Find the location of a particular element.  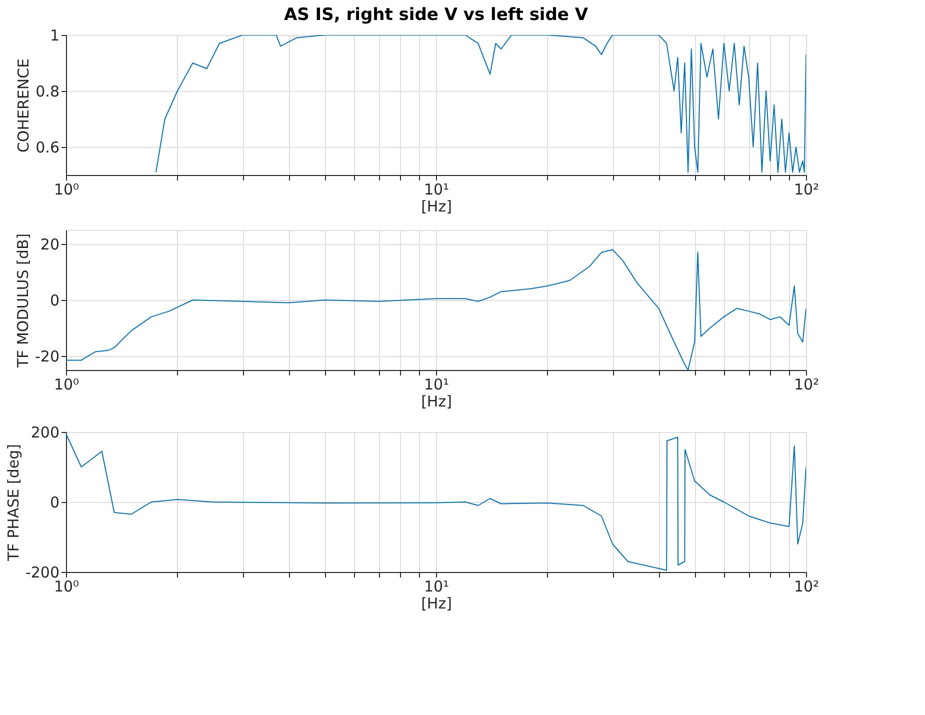

y-tick-label: 1 is located at coordinates (55, 35).